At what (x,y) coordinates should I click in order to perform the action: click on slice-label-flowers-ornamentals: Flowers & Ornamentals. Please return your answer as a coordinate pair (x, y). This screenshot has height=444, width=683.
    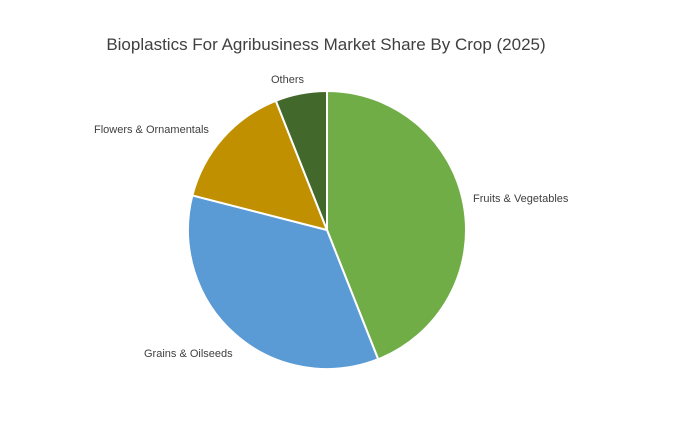
    Looking at the image, I should click on (151, 130).